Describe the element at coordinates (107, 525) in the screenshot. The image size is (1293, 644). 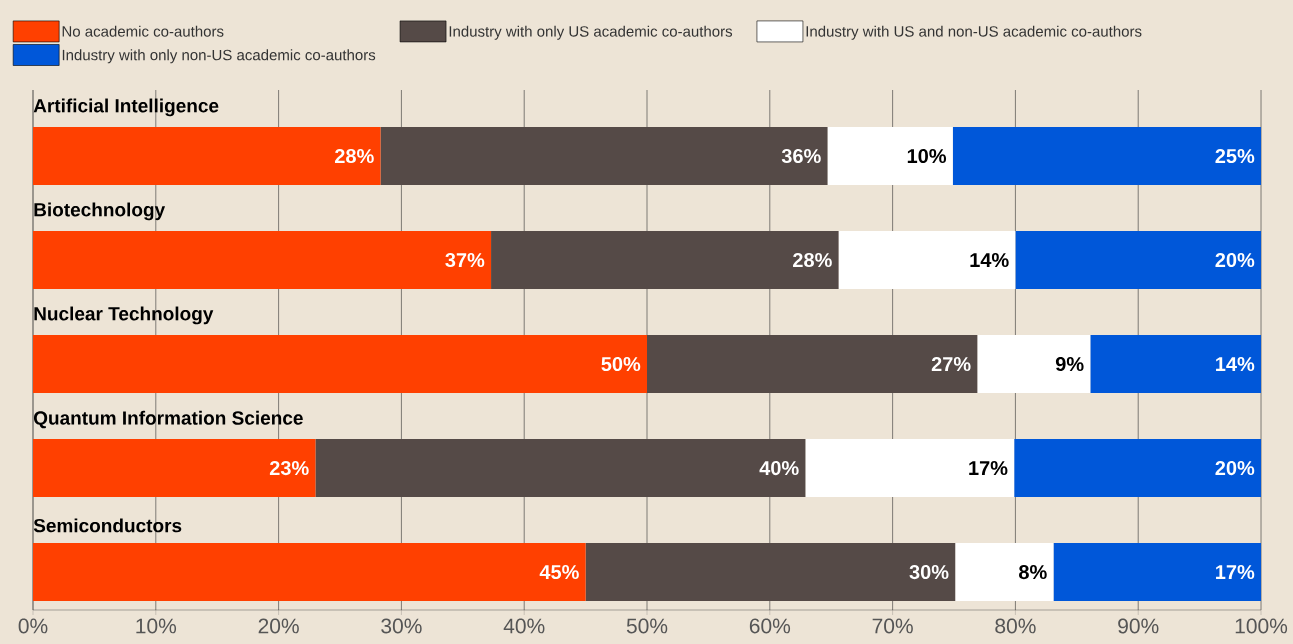
I see `y-tick-label: Semiconductors` at that location.